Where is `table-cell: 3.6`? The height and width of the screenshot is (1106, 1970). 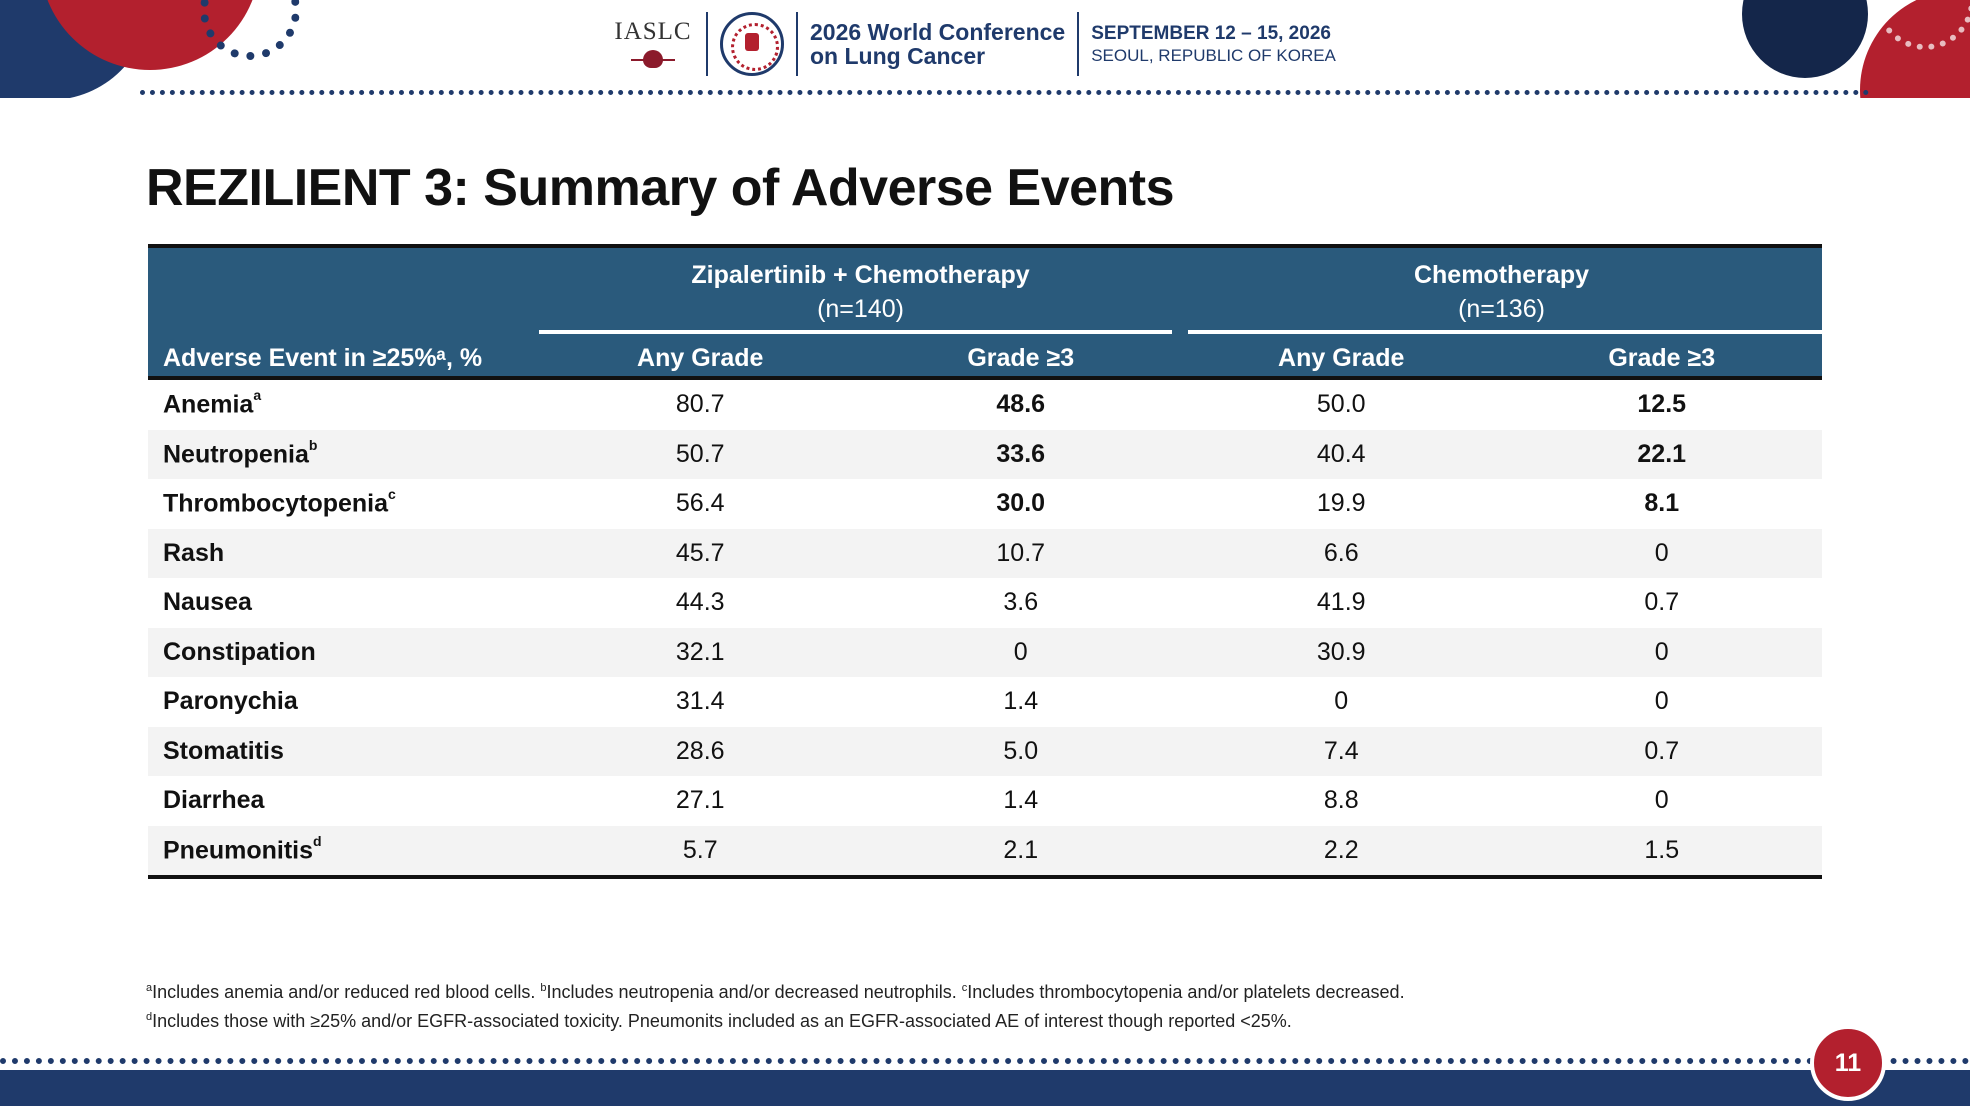
table-cell: 3.6 is located at coordinates (1021, 602).